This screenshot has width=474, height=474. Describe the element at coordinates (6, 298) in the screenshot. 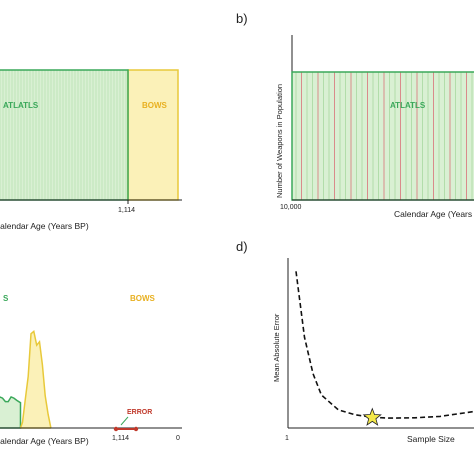

I see `panel-c-atlatls-label: S` at that location.